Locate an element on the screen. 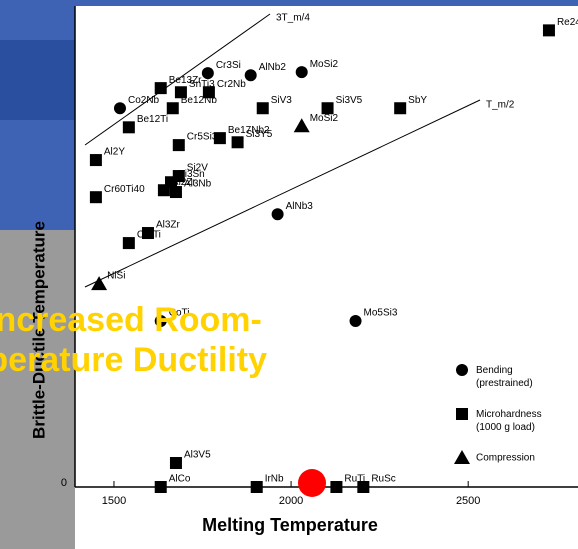 The height and width of the screenshot is (549, 578). ref-label: 3T_m/4 is located at coordinates (293, 18).